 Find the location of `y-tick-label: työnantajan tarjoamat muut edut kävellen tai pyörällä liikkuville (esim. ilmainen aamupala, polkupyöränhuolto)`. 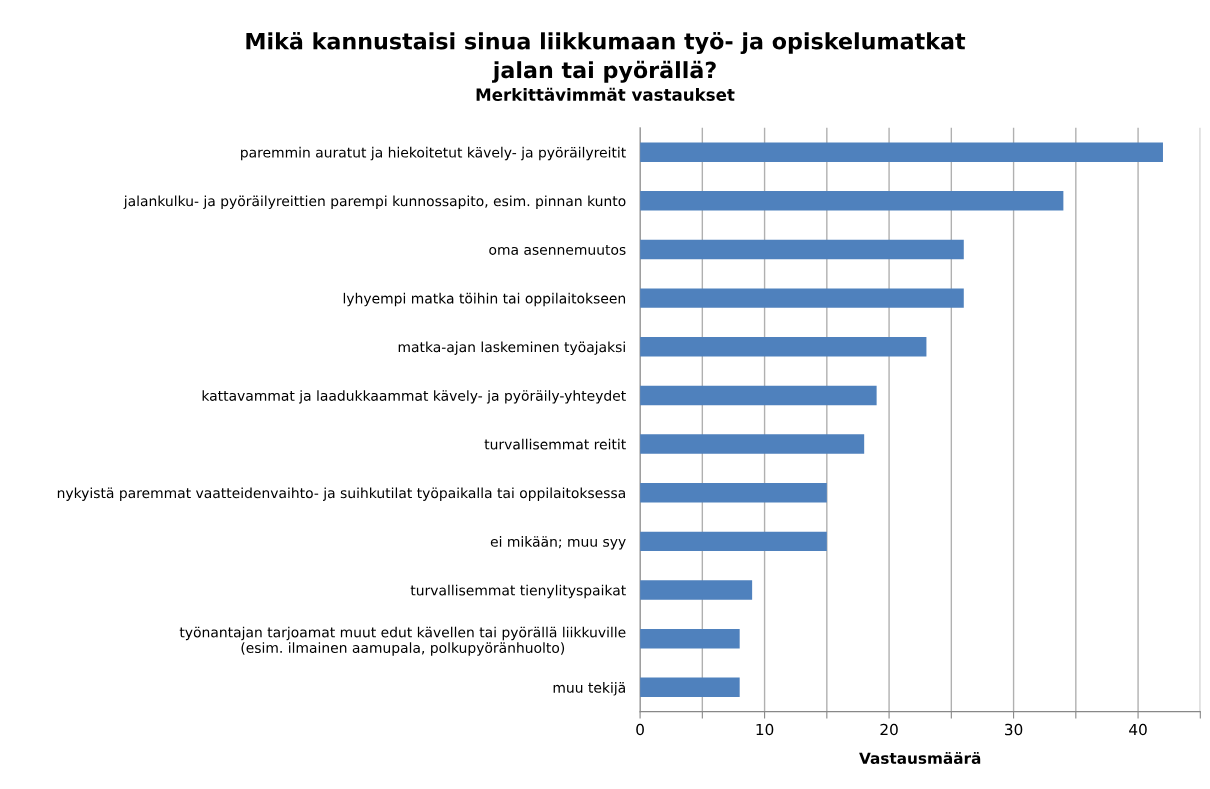

y-tick-label: työnantajan tarjoamat muut edut kävellen tai pyörällä liikkuville (esim. ilmainen aamupala, polkupyöränhuolto) is located at coordinates (402, 641).